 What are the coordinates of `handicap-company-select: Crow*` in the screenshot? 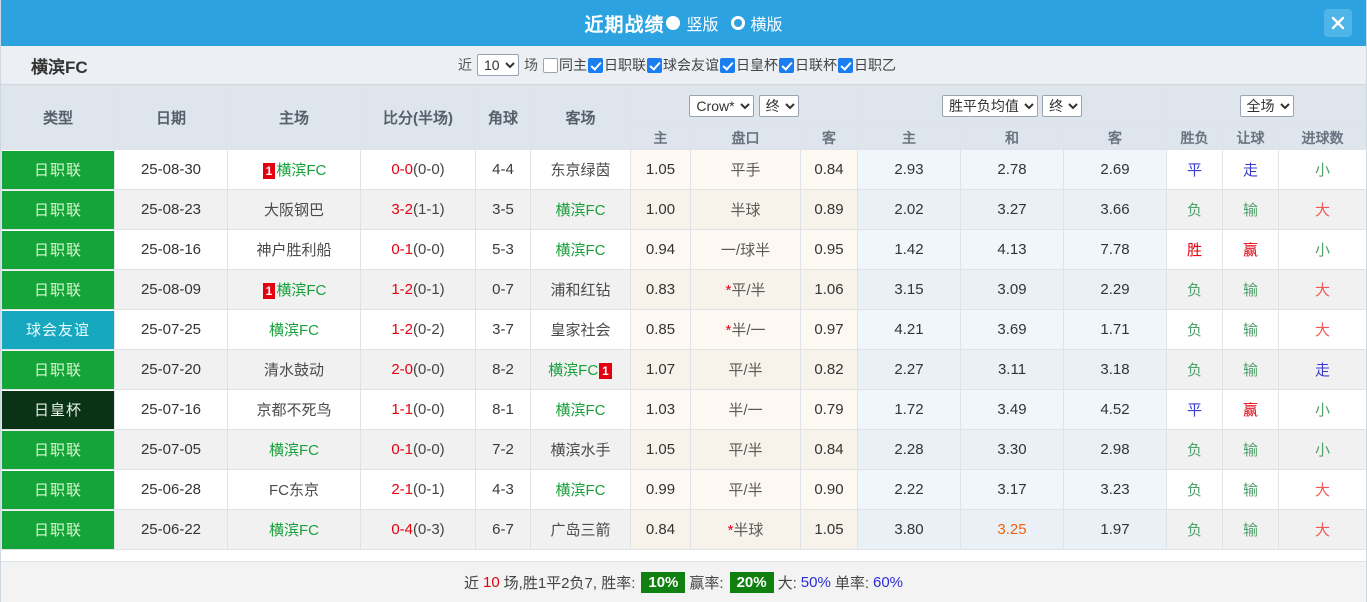 It's located at (722, 105).